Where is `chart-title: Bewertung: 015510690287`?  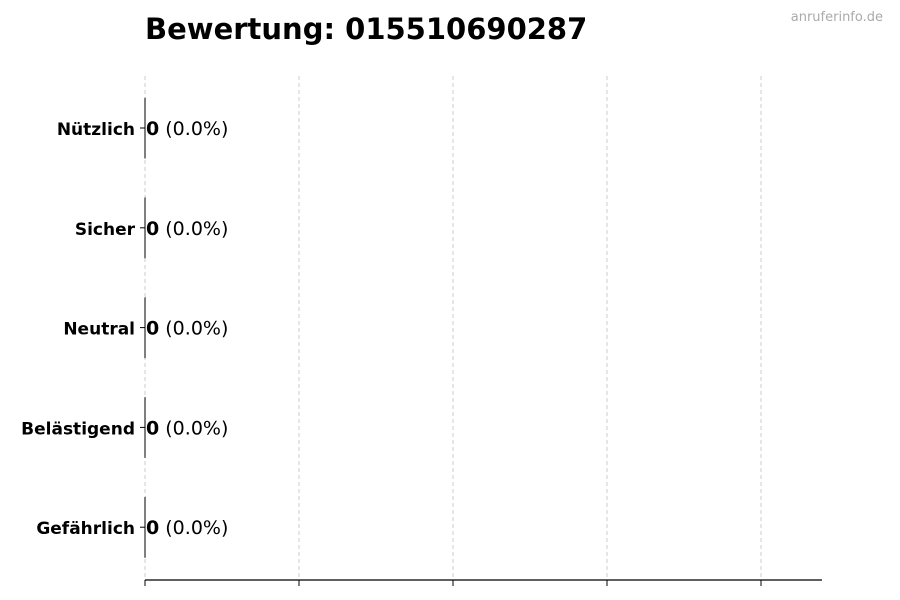
chart-title: Bewertung: 015510690287 is located at coordinates (366, 29).